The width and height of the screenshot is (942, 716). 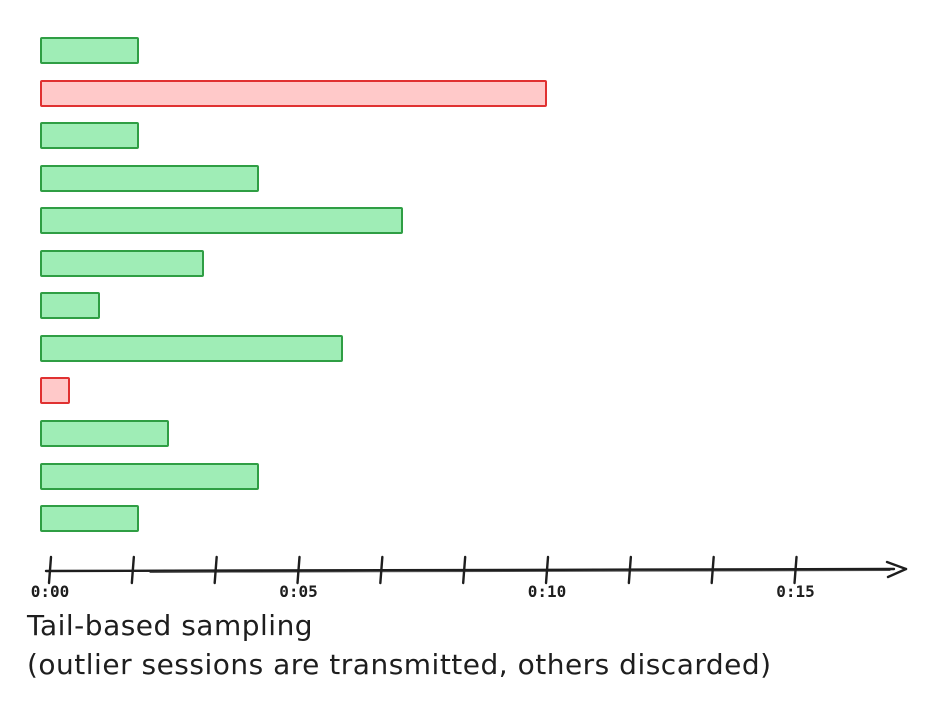 What do you see at coordinates (293, 93) in the screenshot?
I see `session-bar-2-outlier` at bounding box center [293, 93].